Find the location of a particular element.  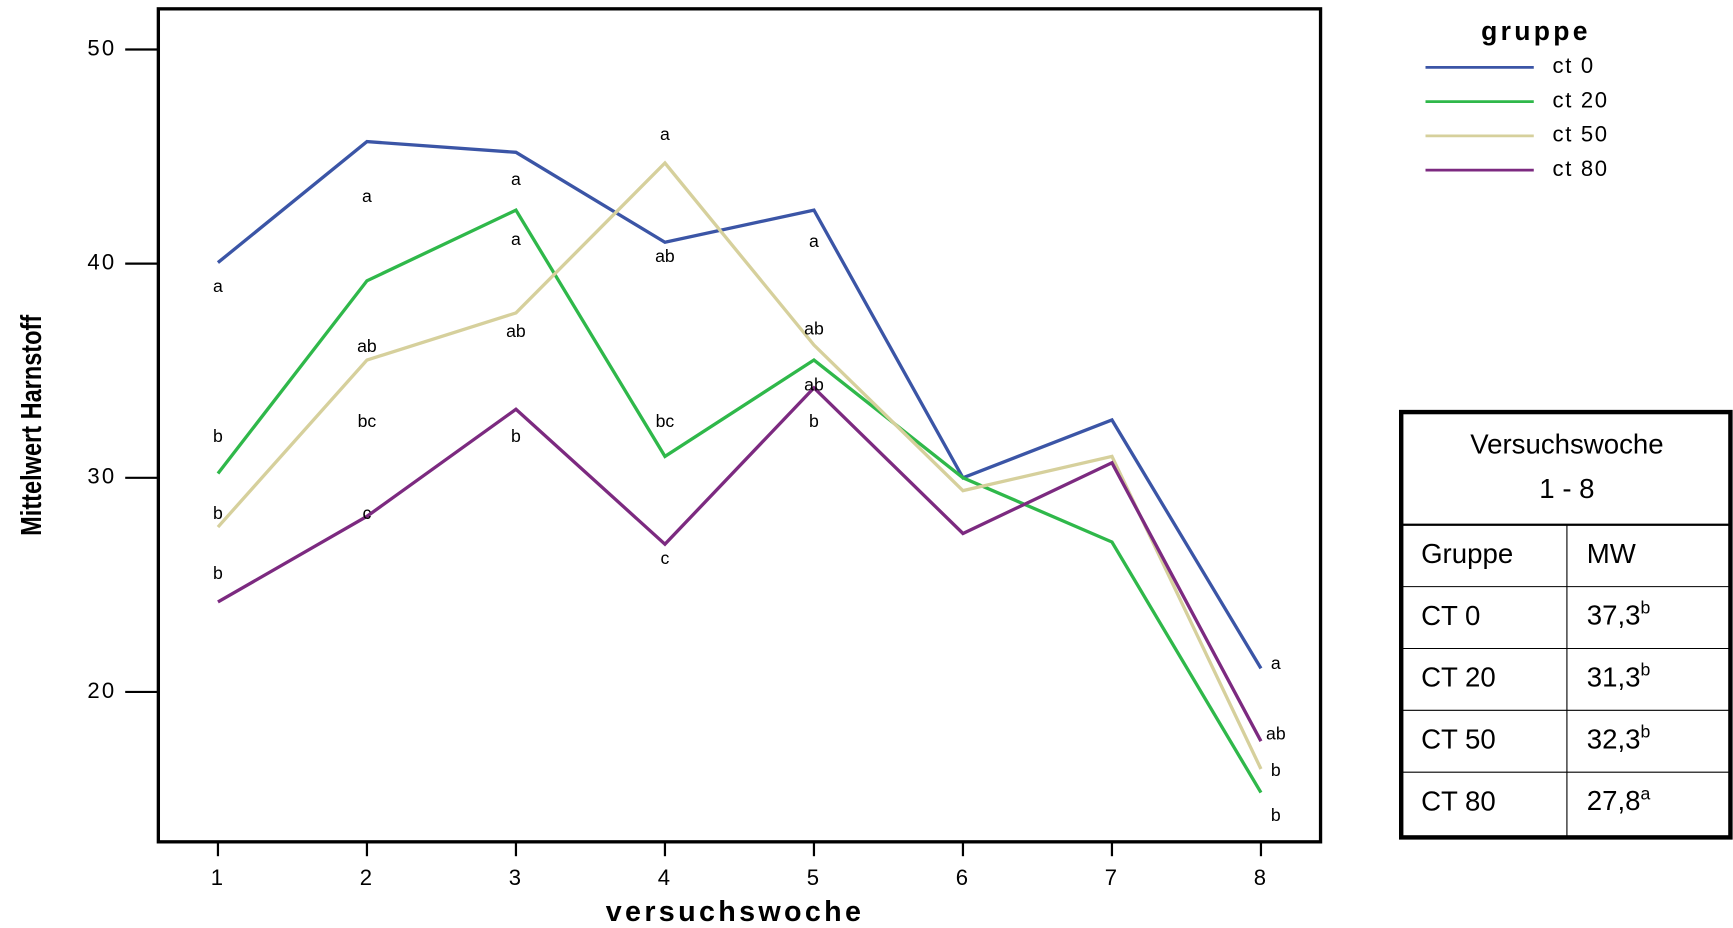

table-title: Versuchswoche is located at coordinates (1566, 444).